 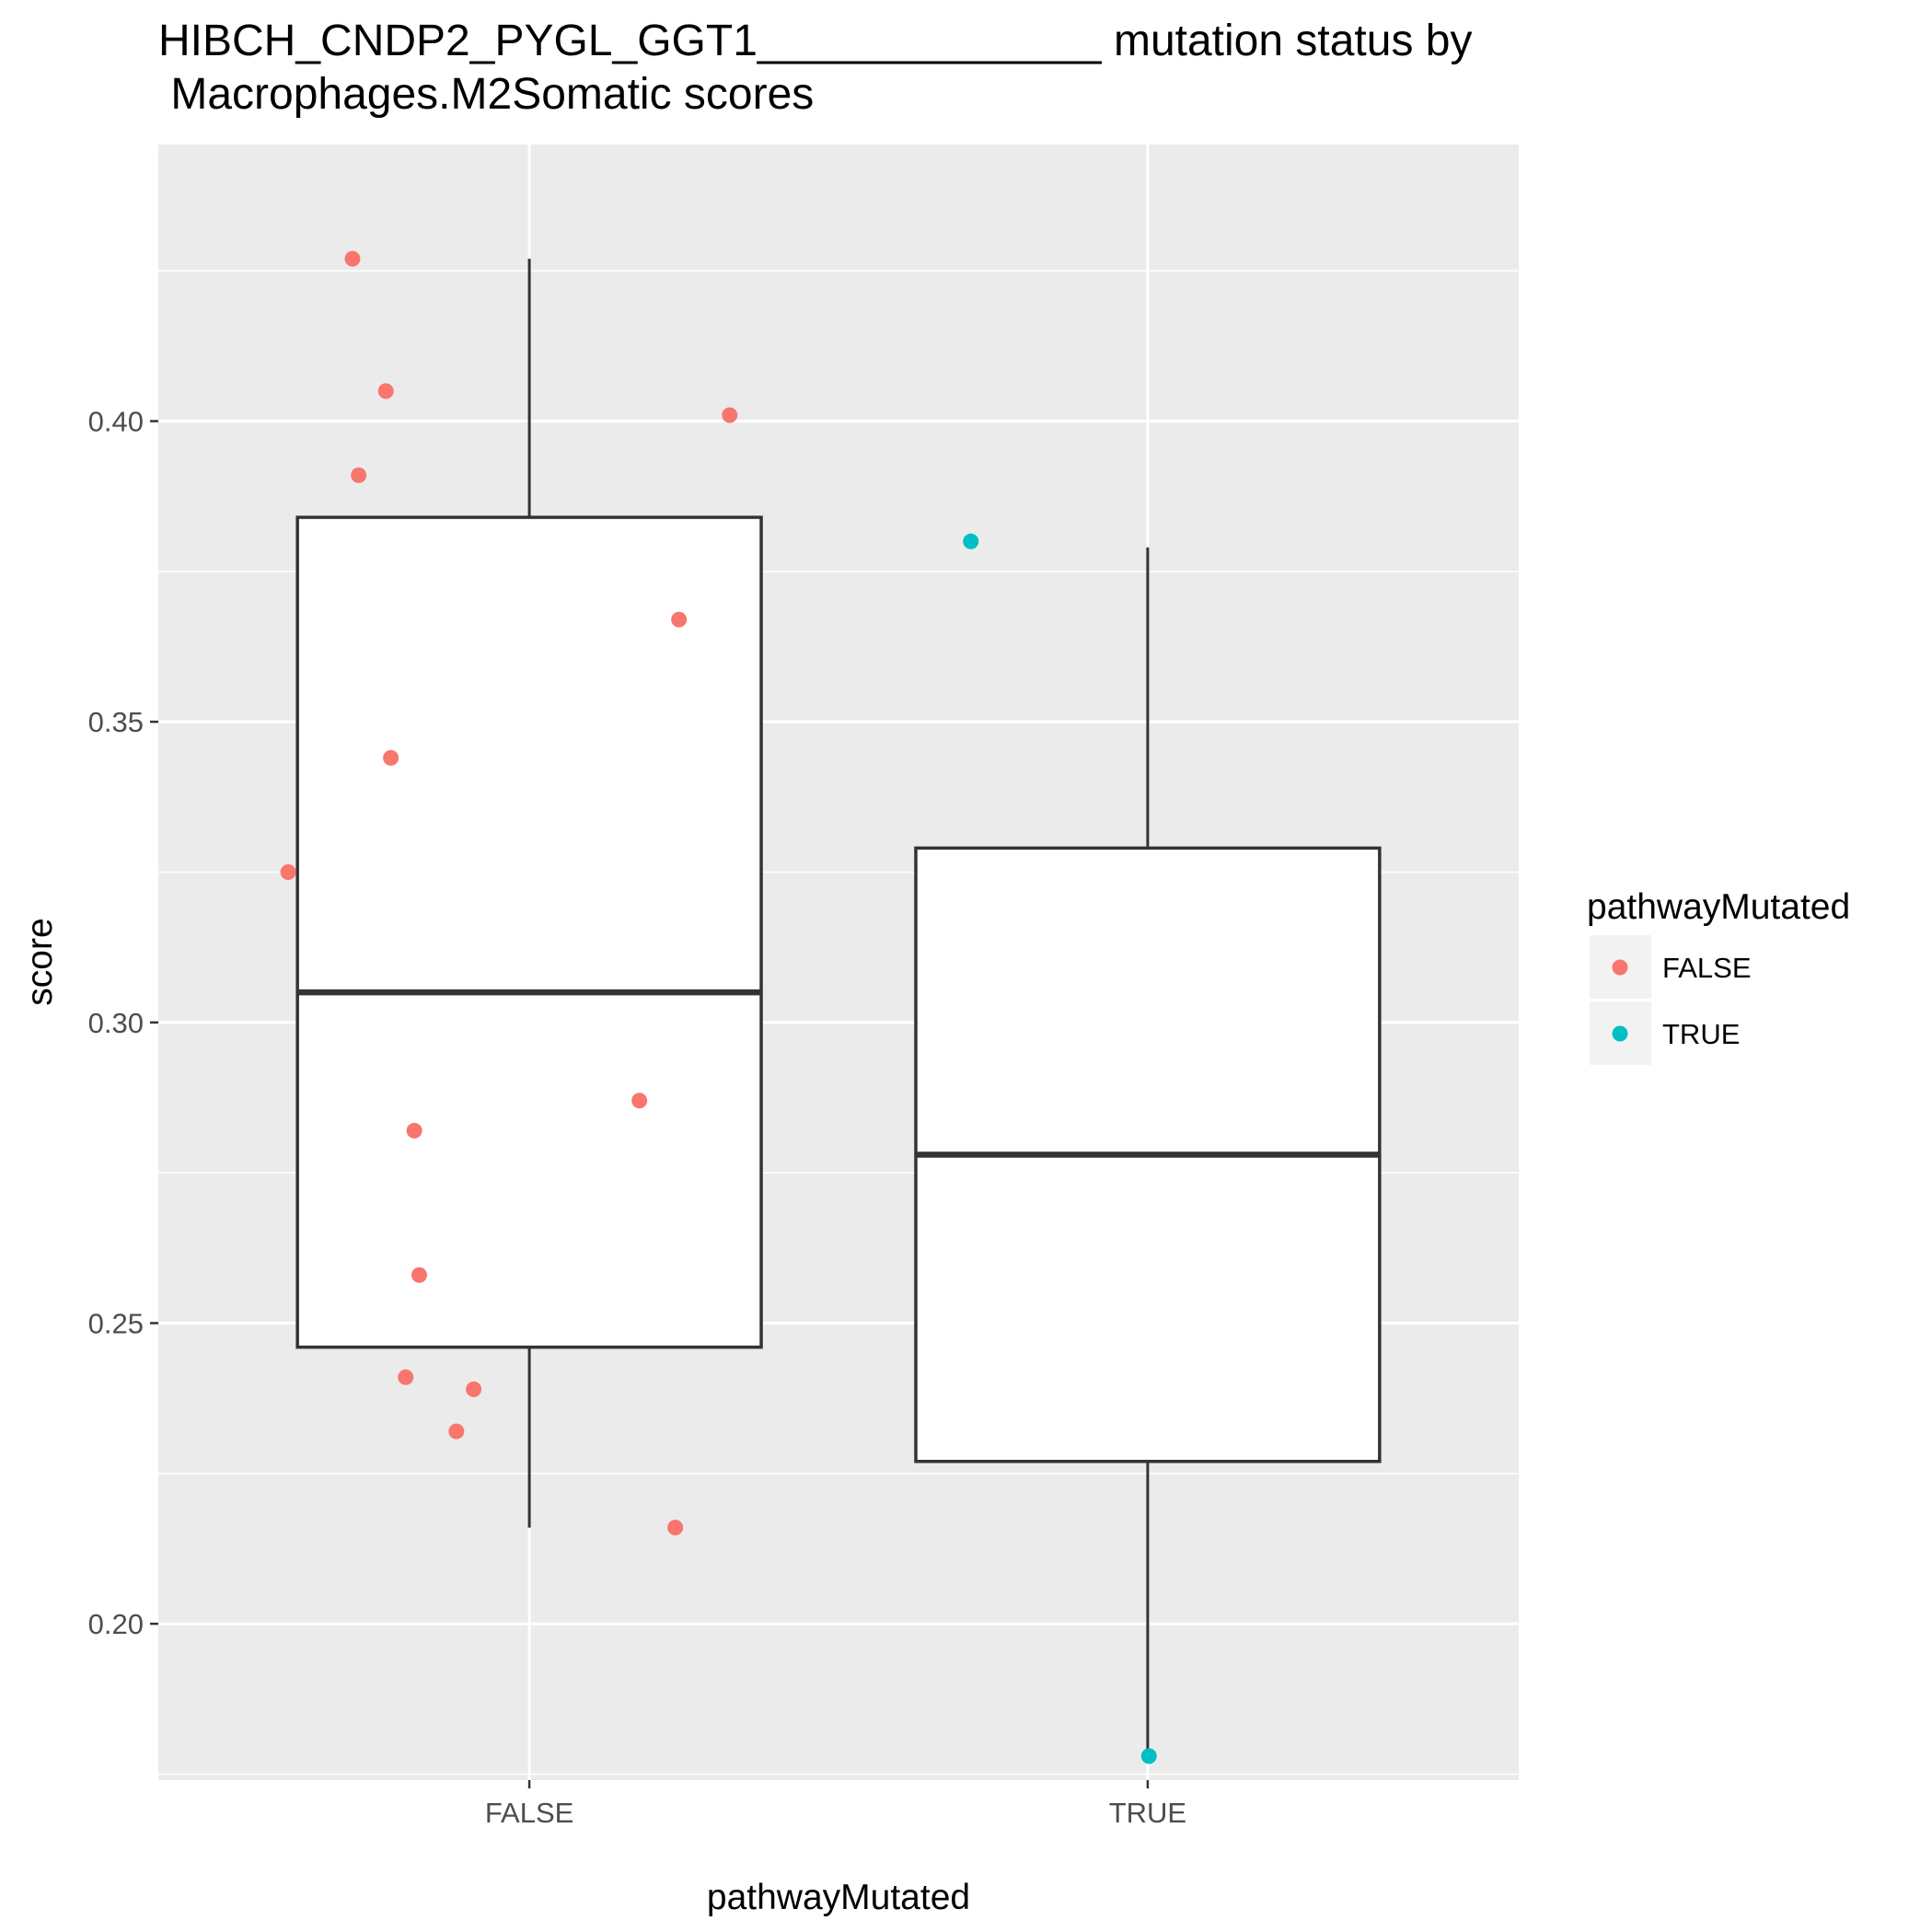 I want to click on box-iqr, so click(x=529, y=932).